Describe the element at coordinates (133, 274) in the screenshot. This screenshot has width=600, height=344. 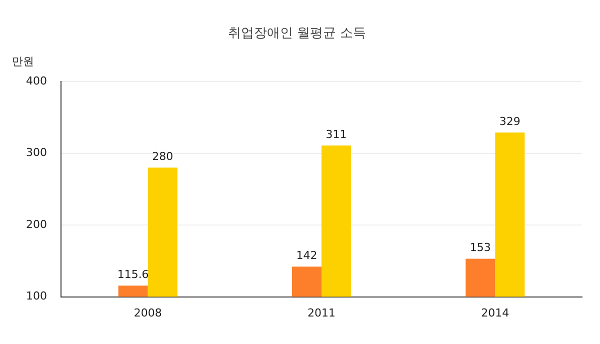
I see `data-label: 115.6` at that location.